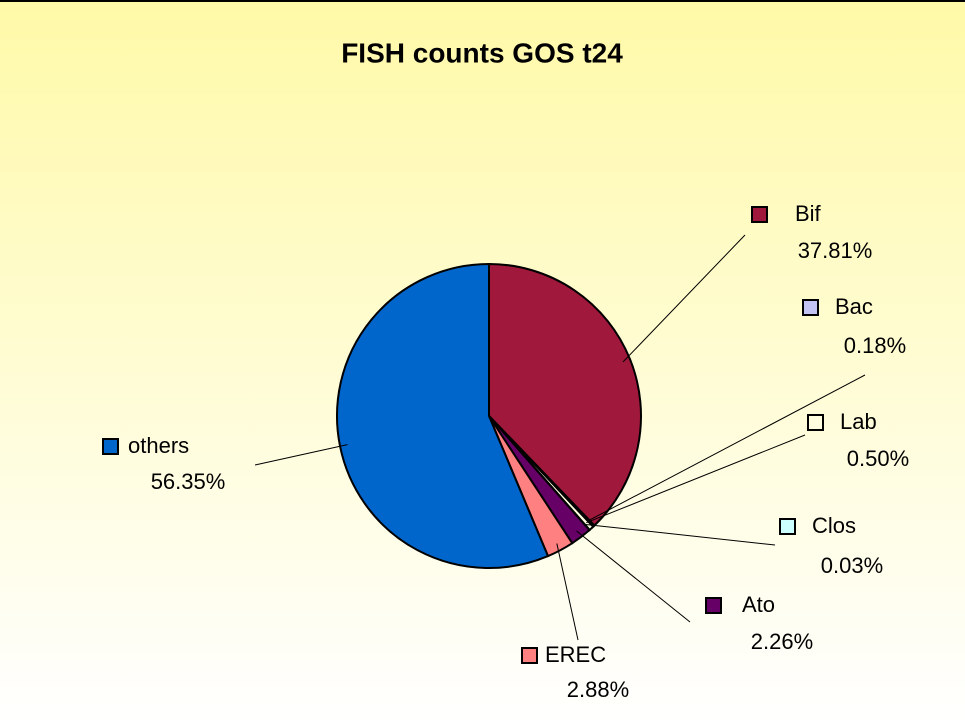 This screenshot has width=965, height=723. Describe the element at coordinates (808, 213) in the screenshot. I see `slice-label: Bif` at that location.